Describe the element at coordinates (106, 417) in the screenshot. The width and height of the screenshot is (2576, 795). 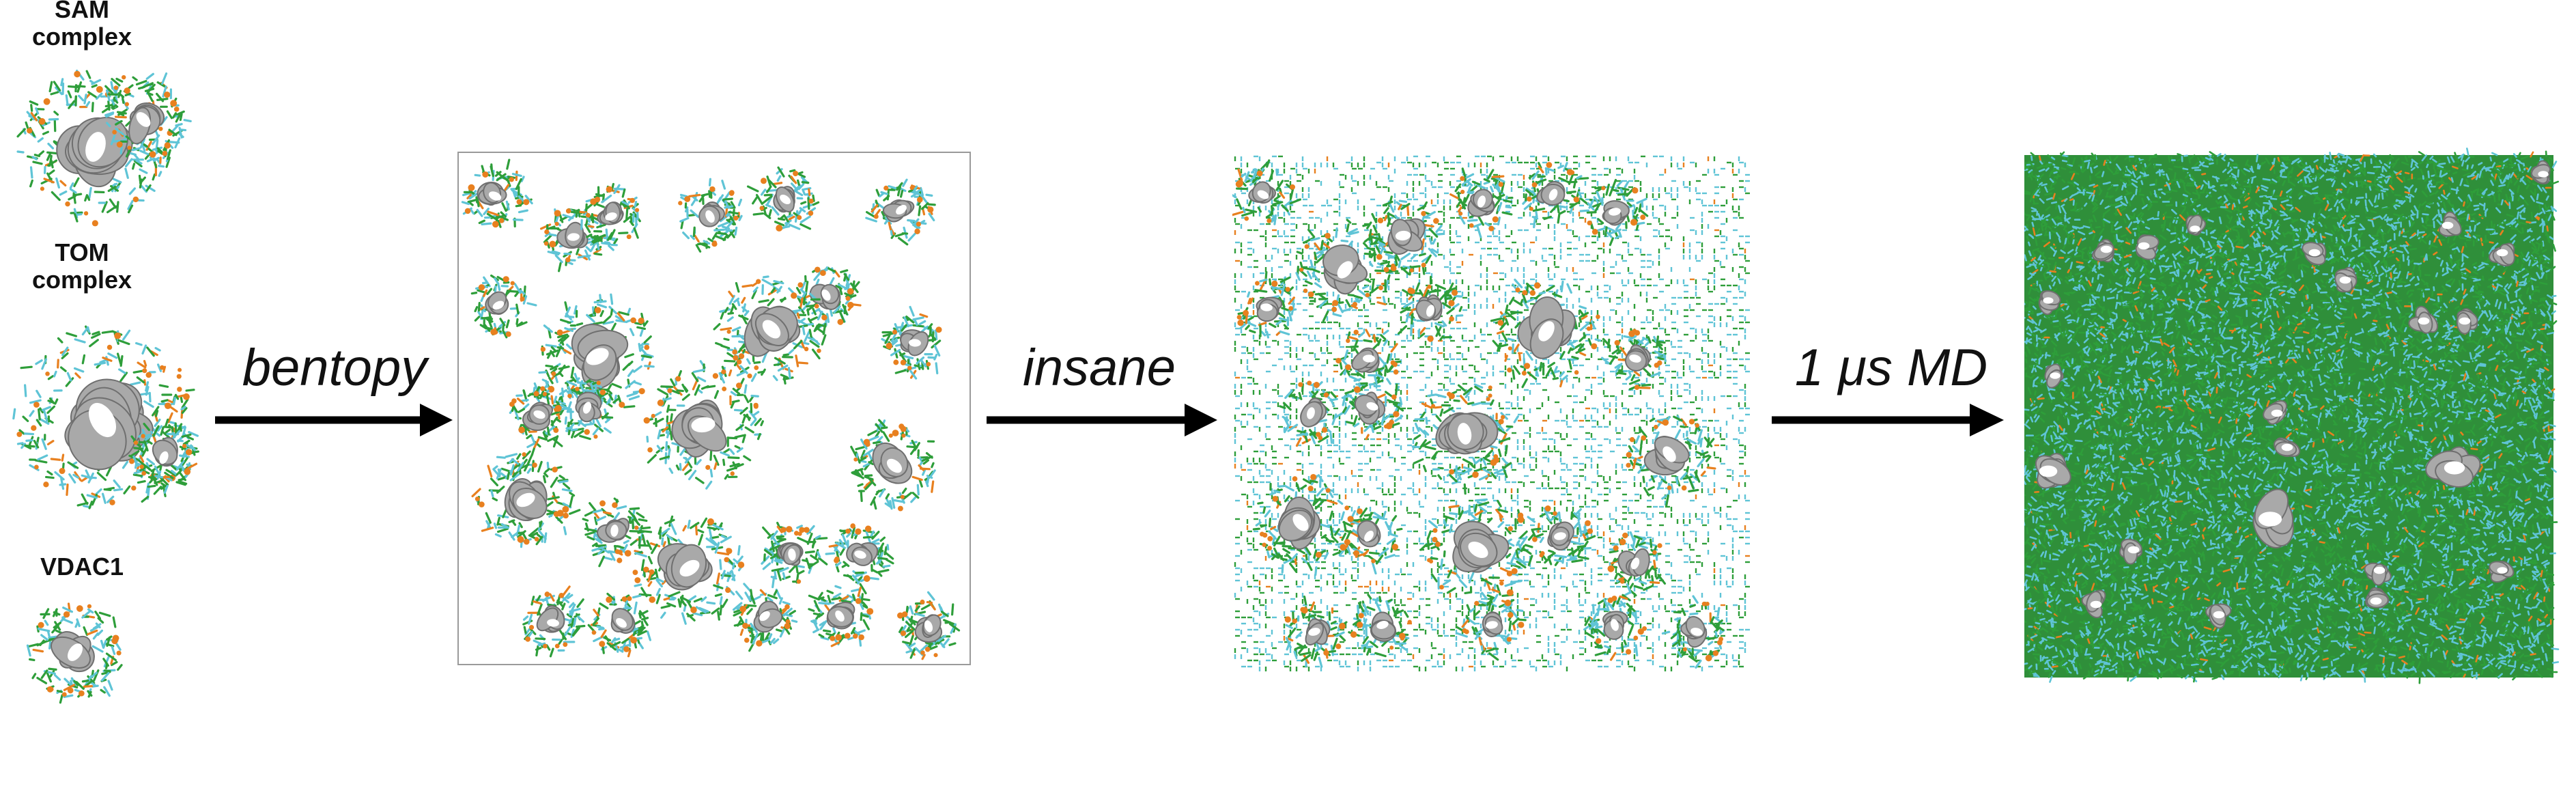
I see `tom-complex-structure` at that location.